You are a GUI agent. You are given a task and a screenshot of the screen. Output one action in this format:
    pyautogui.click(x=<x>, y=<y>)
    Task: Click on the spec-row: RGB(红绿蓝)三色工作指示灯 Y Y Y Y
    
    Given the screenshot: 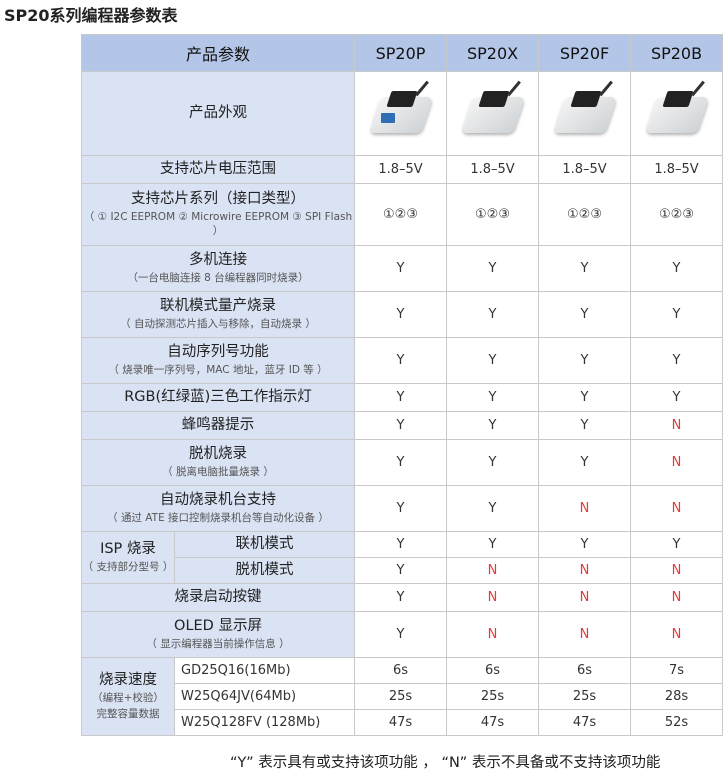 What is the action you would take?
    pyautogui.click(x=402, y=397)
    